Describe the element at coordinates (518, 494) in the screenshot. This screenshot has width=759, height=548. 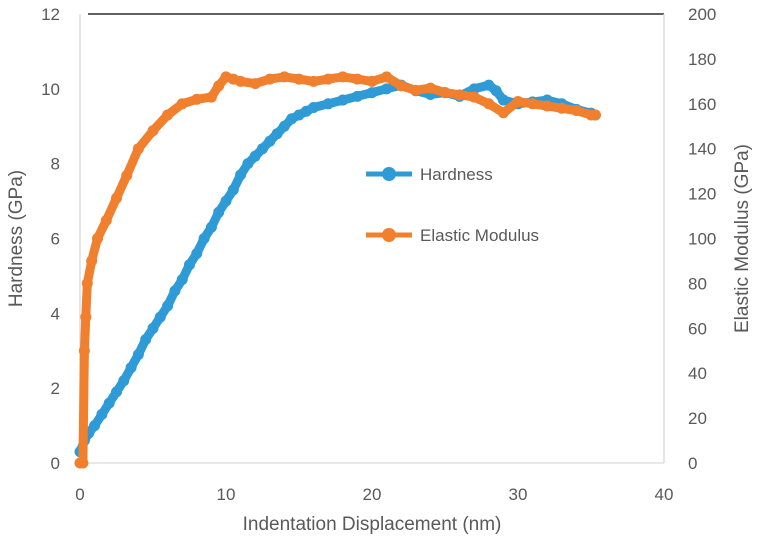
I see `x-tick-label: 30` at that location.